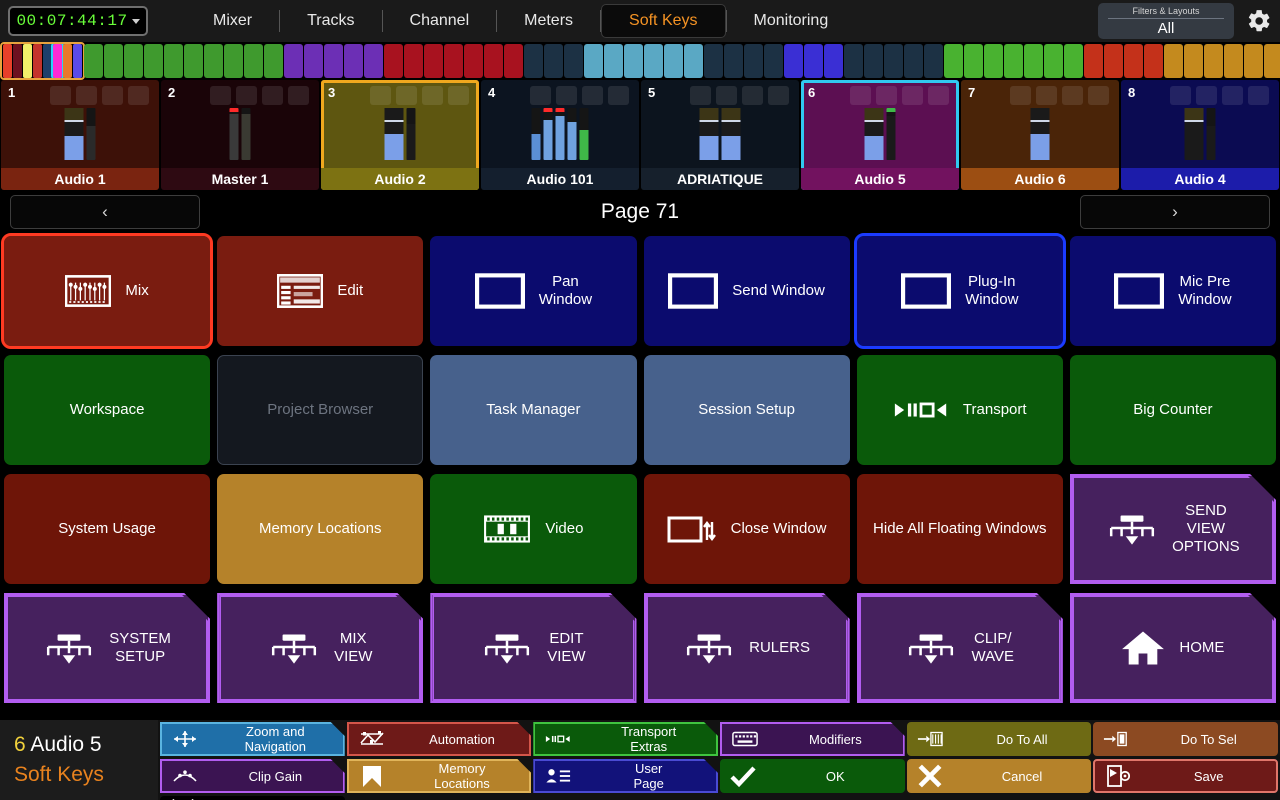 The image size is (1280, 800). Describe the element at coordinates (240, 135) in the screenshot. I see `track-strip: 2 Master 1` at that location.